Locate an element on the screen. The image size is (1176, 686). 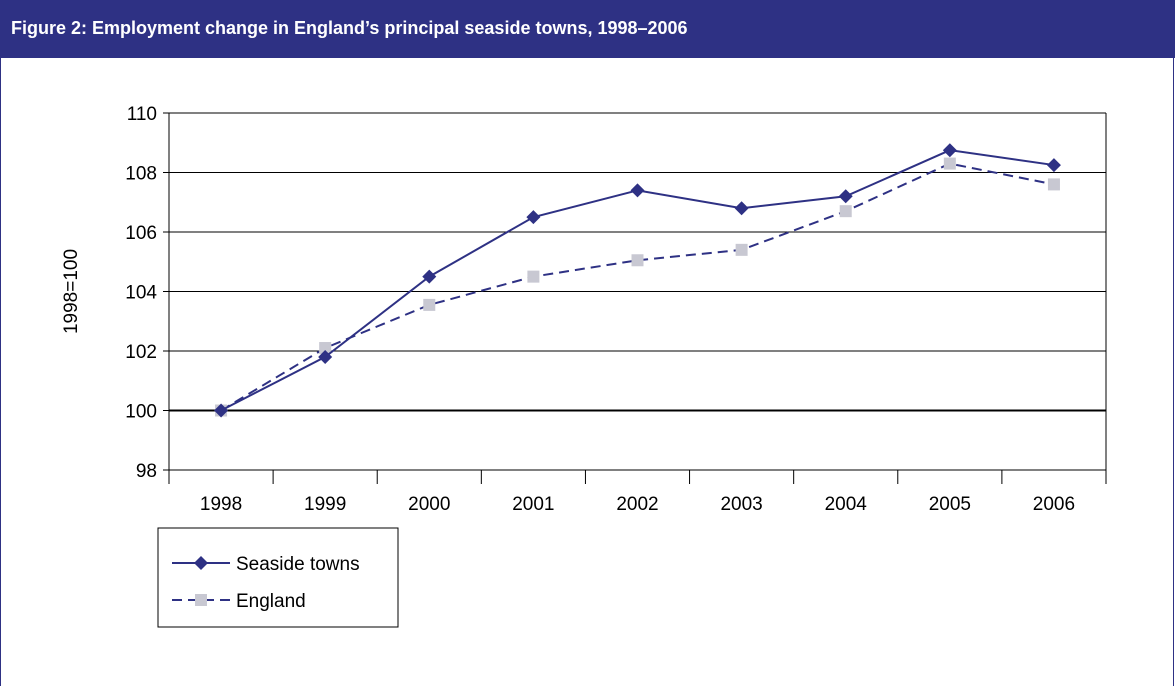
x-tick-label: 2004 is located at coordinates (846, 504).